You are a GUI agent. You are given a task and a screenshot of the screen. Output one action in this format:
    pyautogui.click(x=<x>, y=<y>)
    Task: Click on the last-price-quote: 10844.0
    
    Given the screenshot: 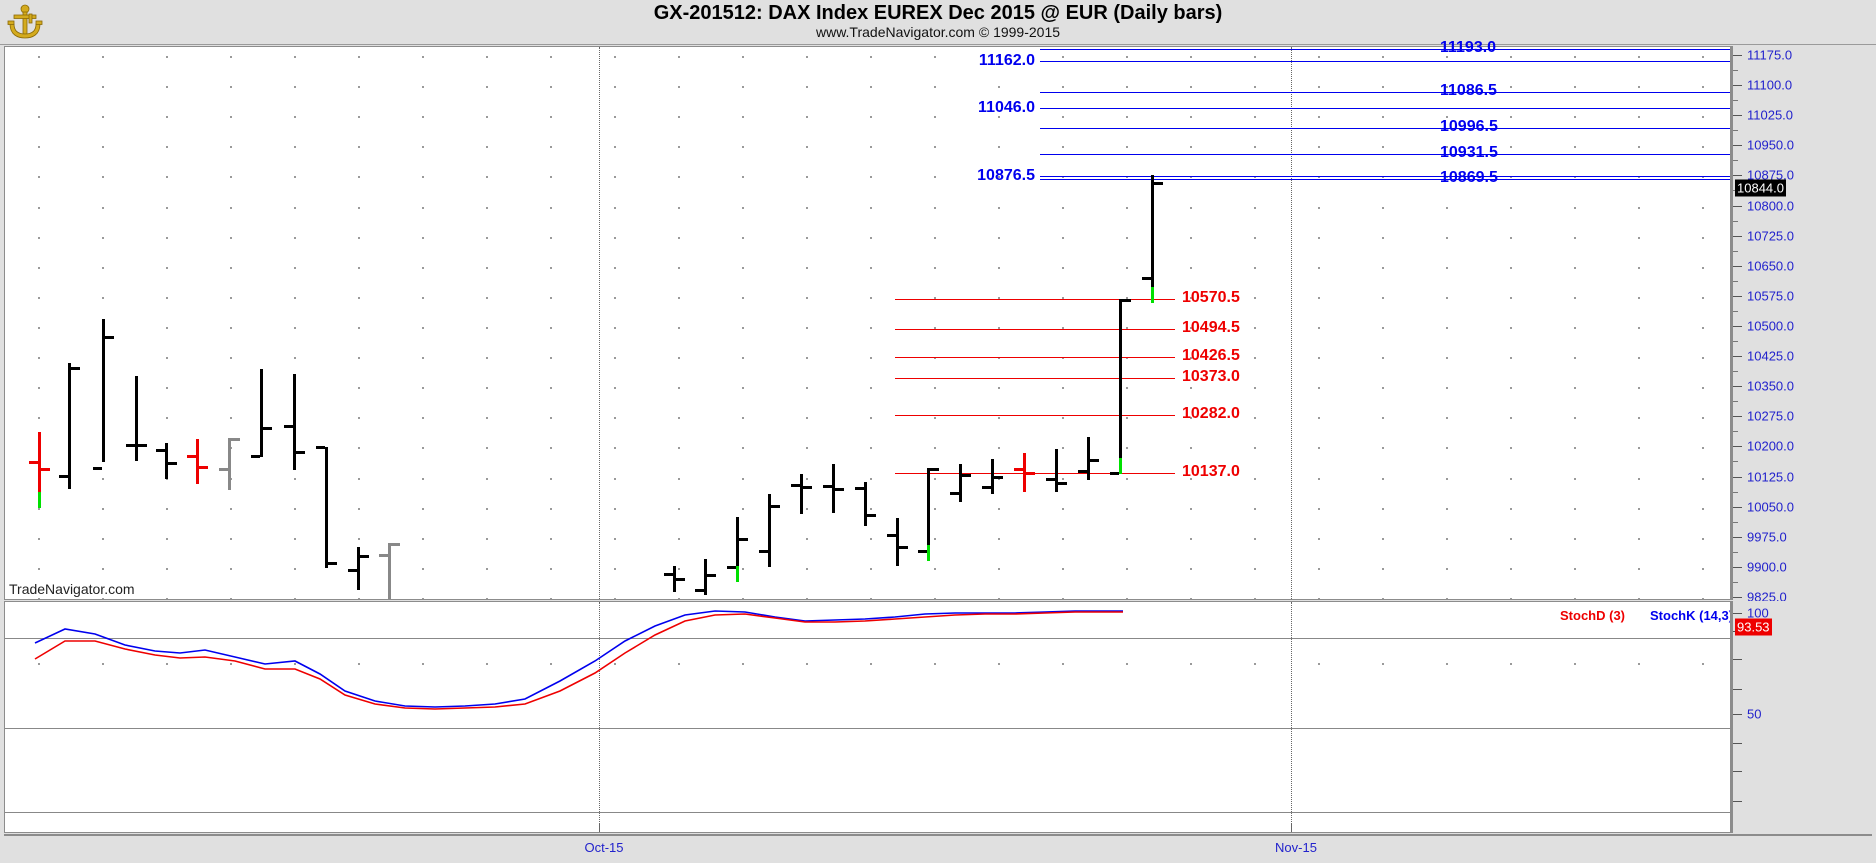 What is the action you would take?
    pyautogui.click(x=1760, y=188)
    